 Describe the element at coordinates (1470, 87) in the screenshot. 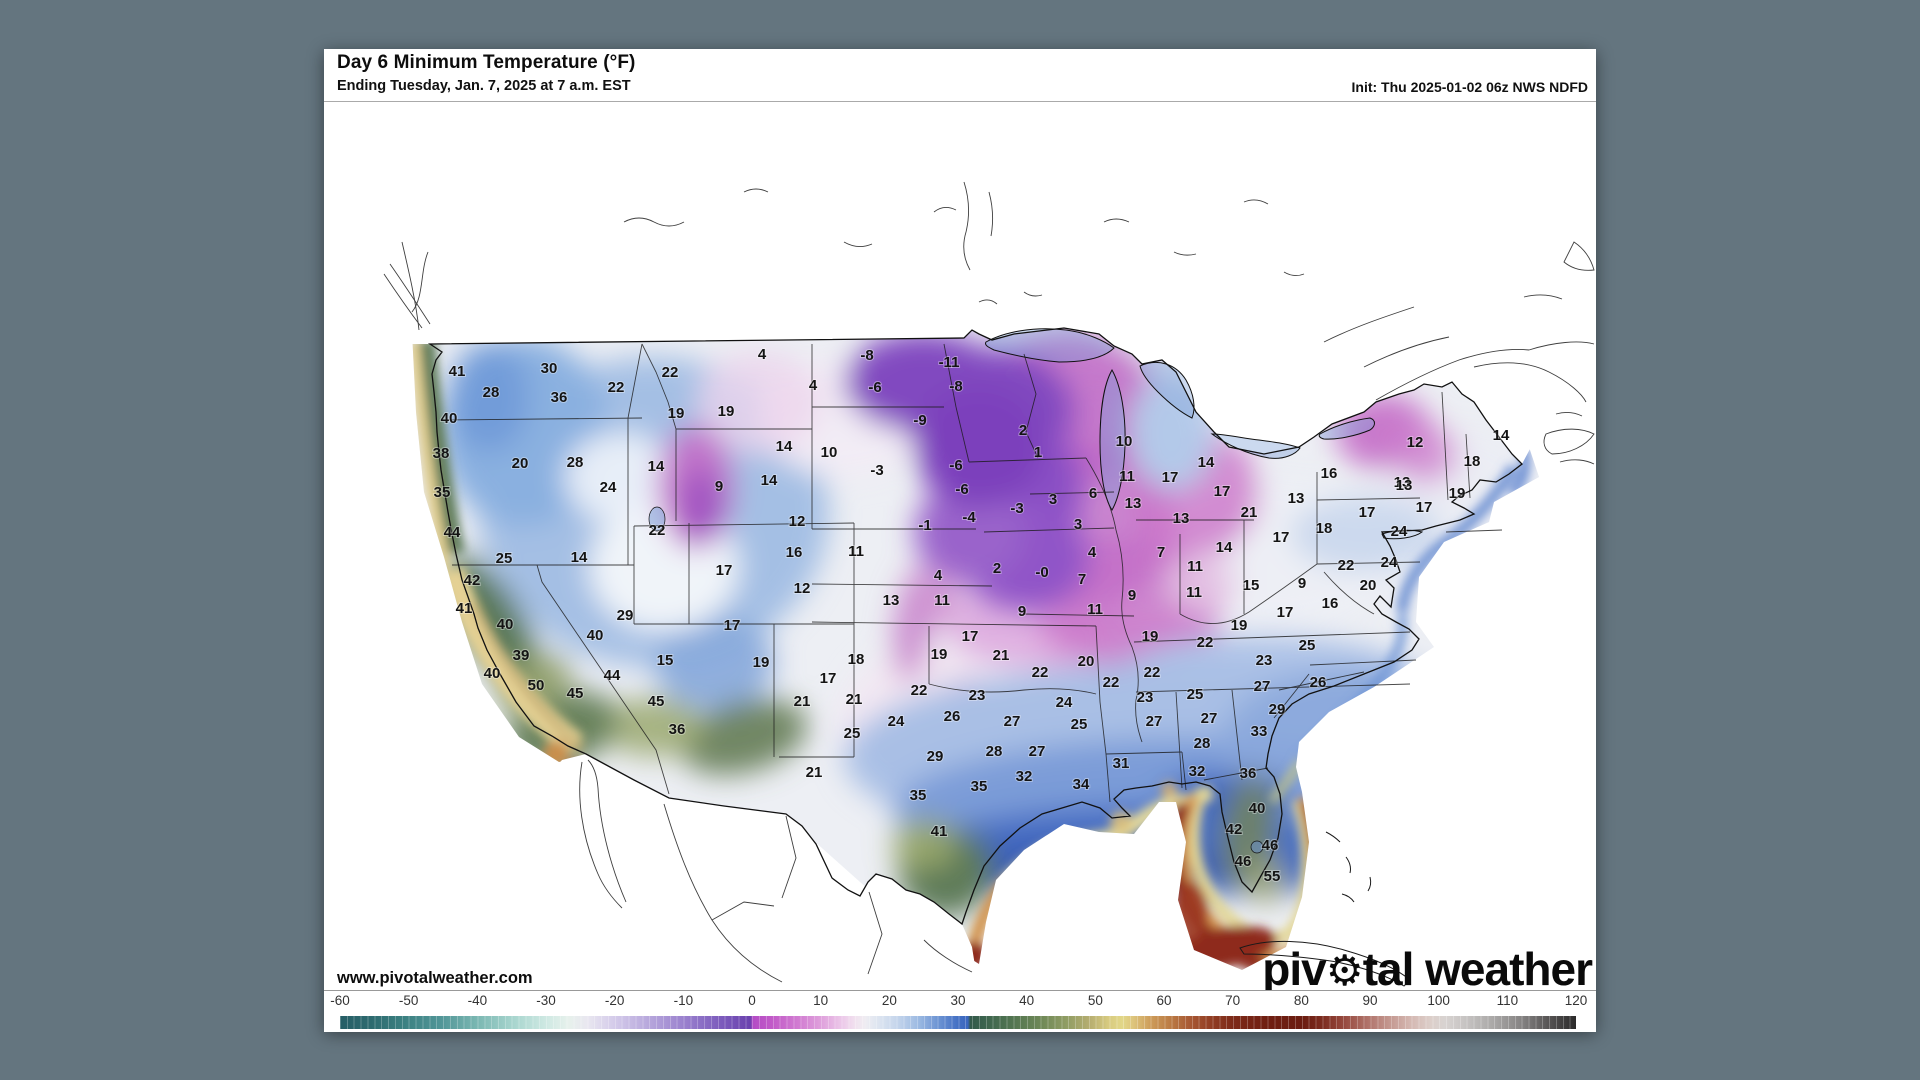

I see `init-time-label: Init: Thu 2025-01-02 06z NWS NDFD` at that location.